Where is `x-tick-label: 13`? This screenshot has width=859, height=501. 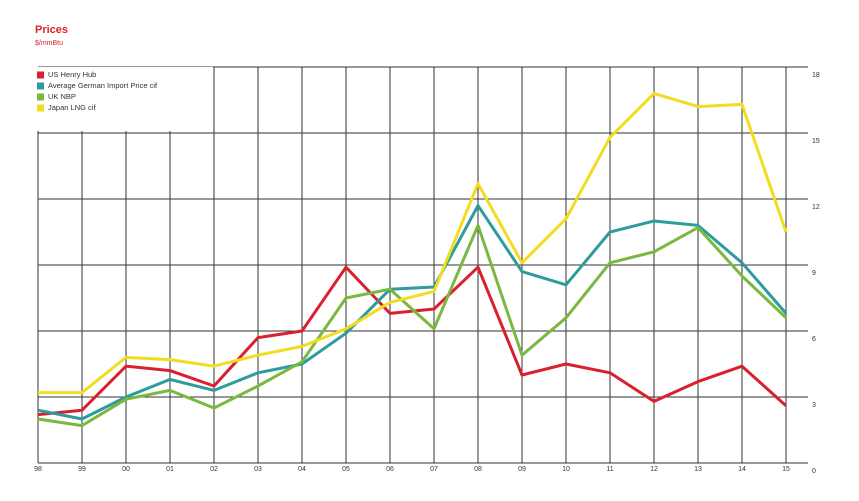 x-tick-label: 13 is located at coordinates (698, 469).